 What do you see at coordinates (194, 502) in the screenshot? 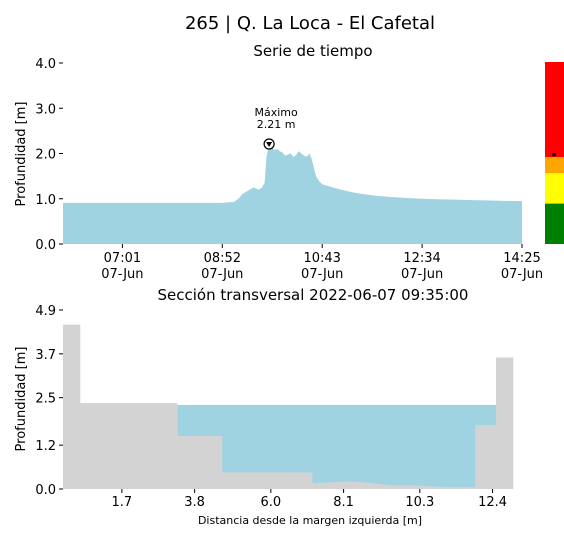
I see `x-tick-label: 3.8` at bounding box center [194, 502].